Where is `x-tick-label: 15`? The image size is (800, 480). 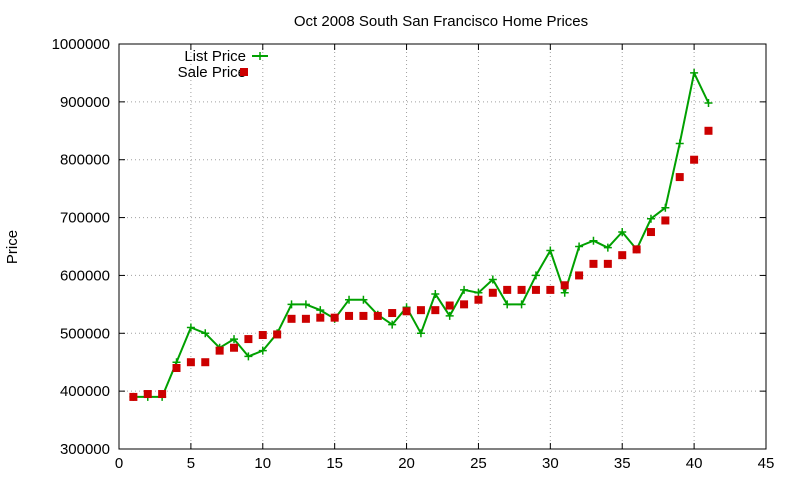 x-tick-label: 15 is located at coordinates (334, 463).